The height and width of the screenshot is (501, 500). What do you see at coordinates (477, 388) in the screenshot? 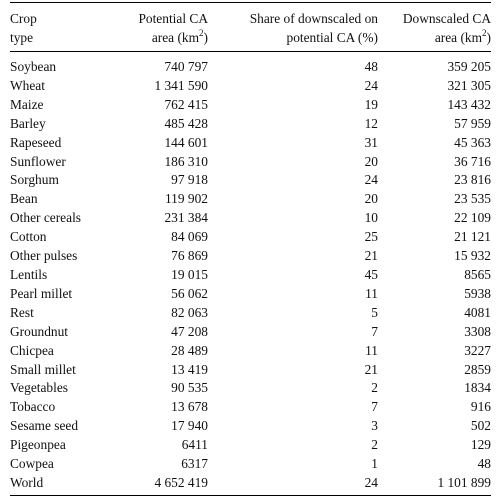
I see `cell-downscaled-ca-area: 1834` at bounding box center [477, 388].